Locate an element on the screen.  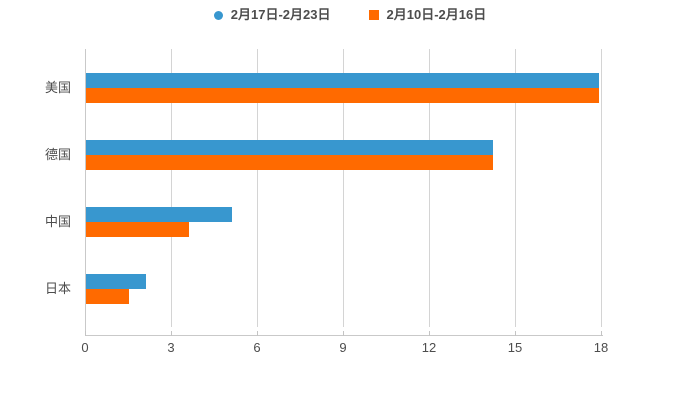
x-tick-label: 3 is located at coordinates (171, 347).